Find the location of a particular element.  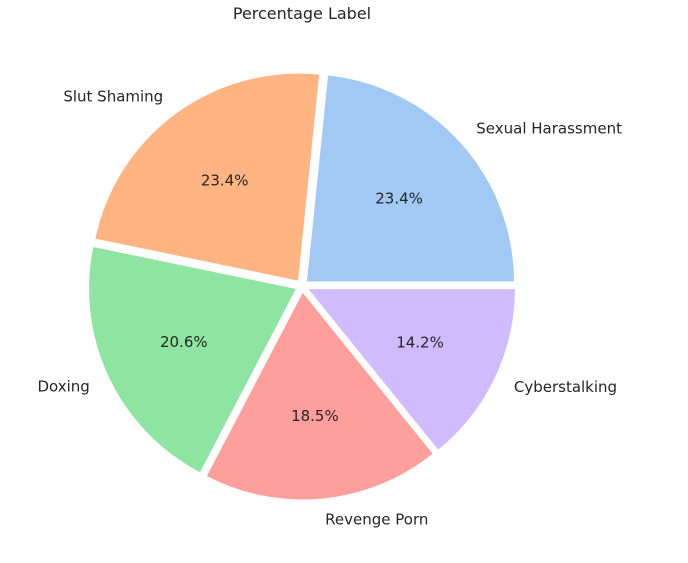

category-label: Sexual Harassment is located at coordinates (549, 129).